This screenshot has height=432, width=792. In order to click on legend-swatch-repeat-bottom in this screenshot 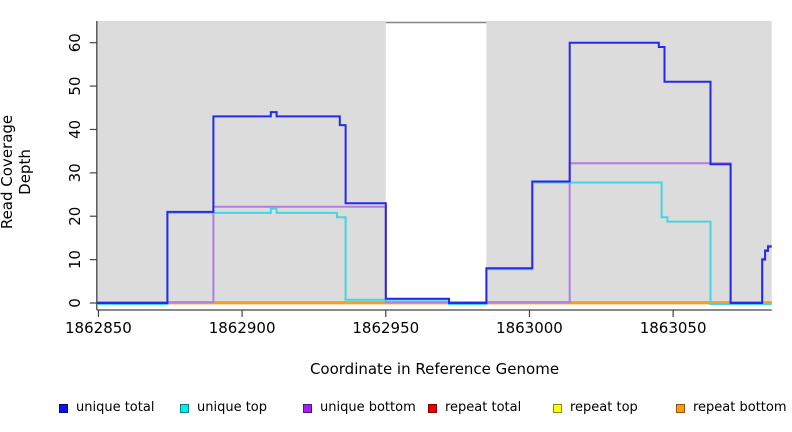, I will do `click(680, 408)`.